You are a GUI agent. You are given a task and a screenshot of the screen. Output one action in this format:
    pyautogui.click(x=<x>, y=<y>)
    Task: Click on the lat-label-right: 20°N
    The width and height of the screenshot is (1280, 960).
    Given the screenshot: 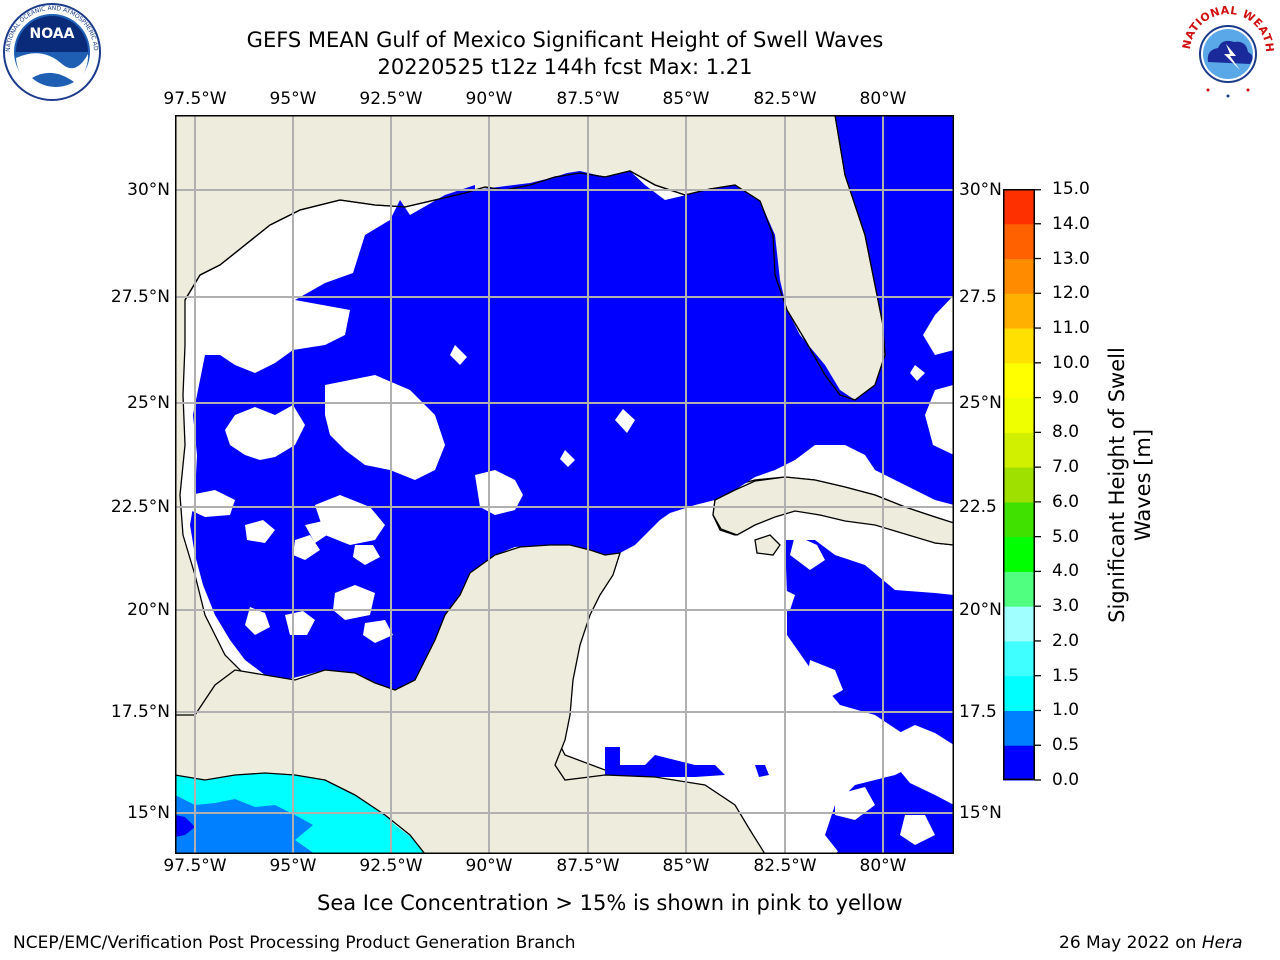 What is the action you would take?
    pyautogui.click(x=980, y=610)
    